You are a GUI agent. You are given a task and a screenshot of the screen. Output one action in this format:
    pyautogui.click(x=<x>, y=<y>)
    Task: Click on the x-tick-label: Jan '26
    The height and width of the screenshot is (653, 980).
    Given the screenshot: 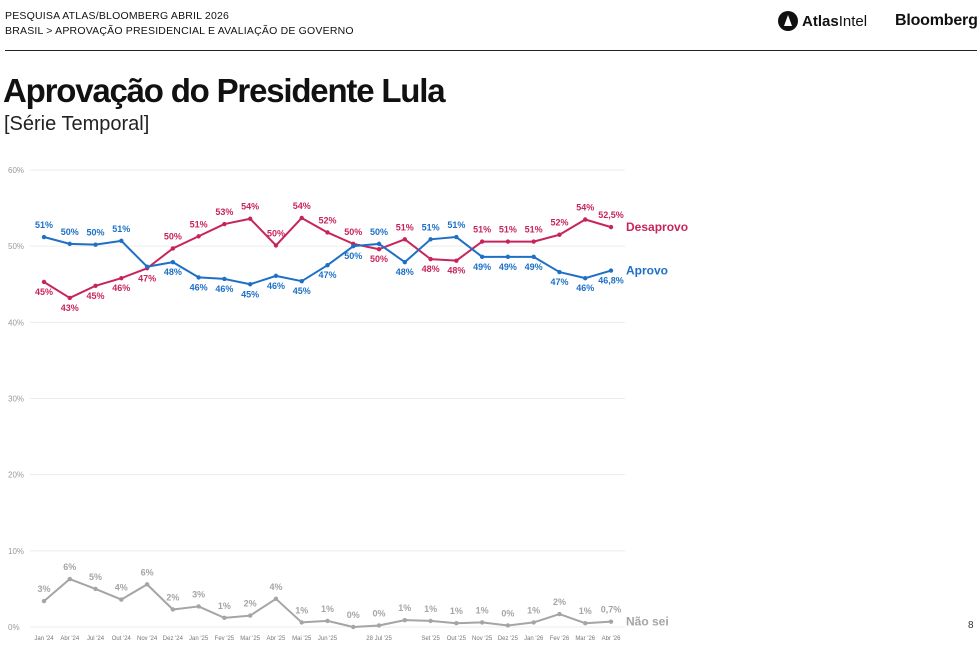 What is the action you would take?
    pyautogui.click(x=534, y=639)
    